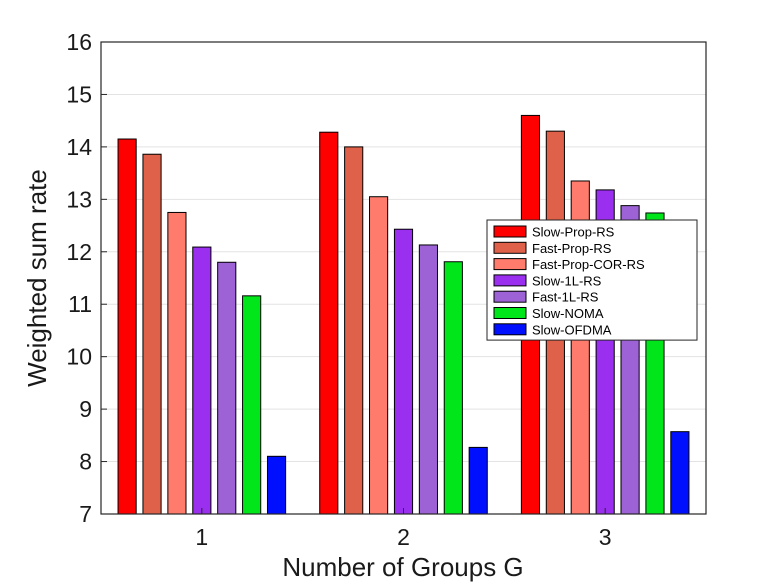  What do you see at coordinates (329, 323) in the screenshot?
I see `bar-slow-prop-rs-g2` at bounding box center [329, 323].